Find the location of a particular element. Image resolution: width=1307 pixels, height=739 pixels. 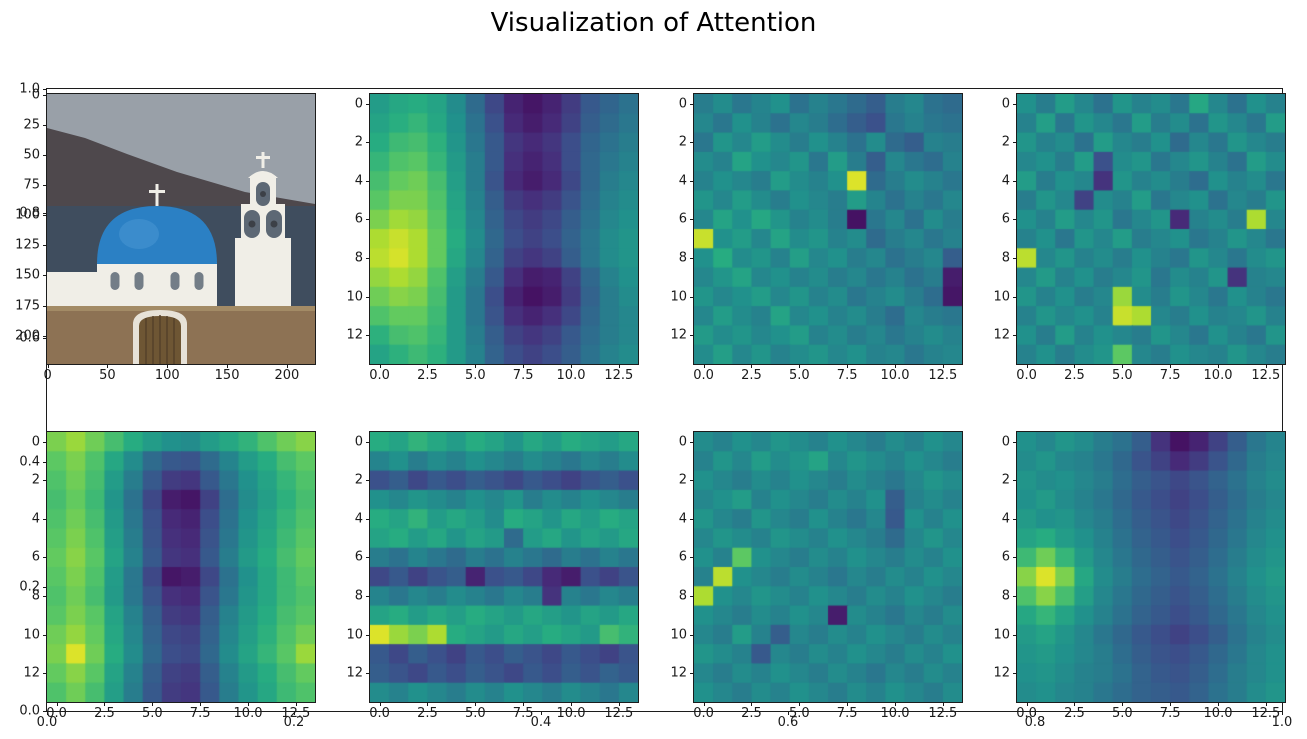

photo-bell-tower-base is located at coordinates (263, 273).